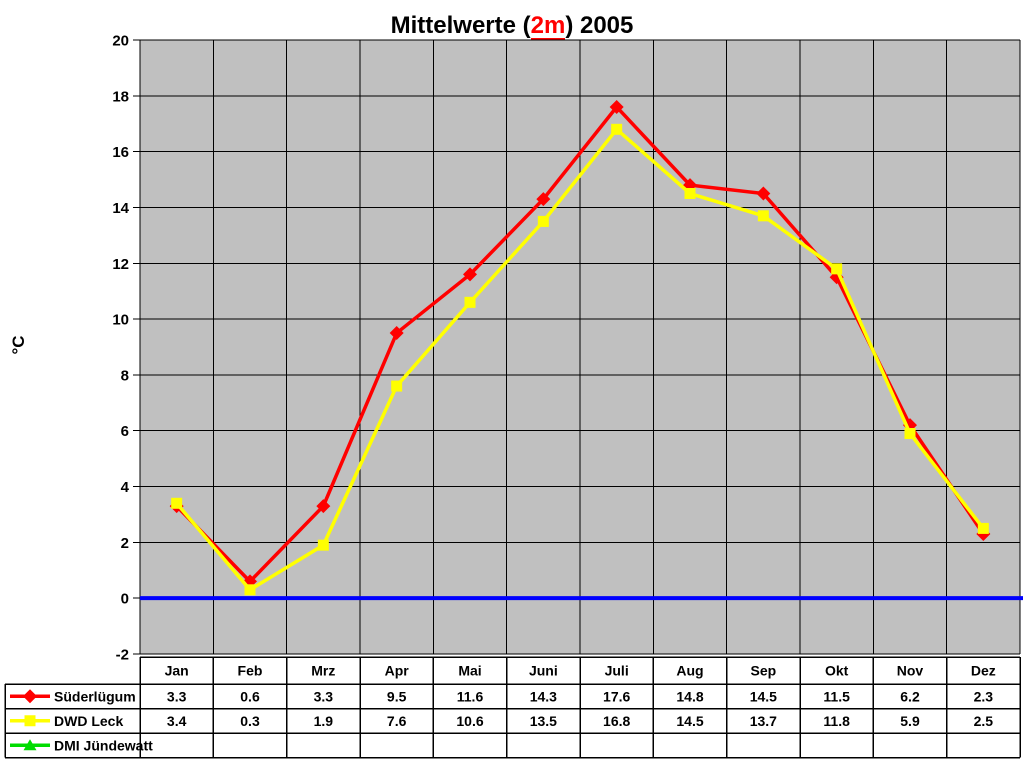 The width and height of the screenshot is (1024, 768). I want to click on chart-title: Mittelwerte (2m) 2005, so click(512, 26).